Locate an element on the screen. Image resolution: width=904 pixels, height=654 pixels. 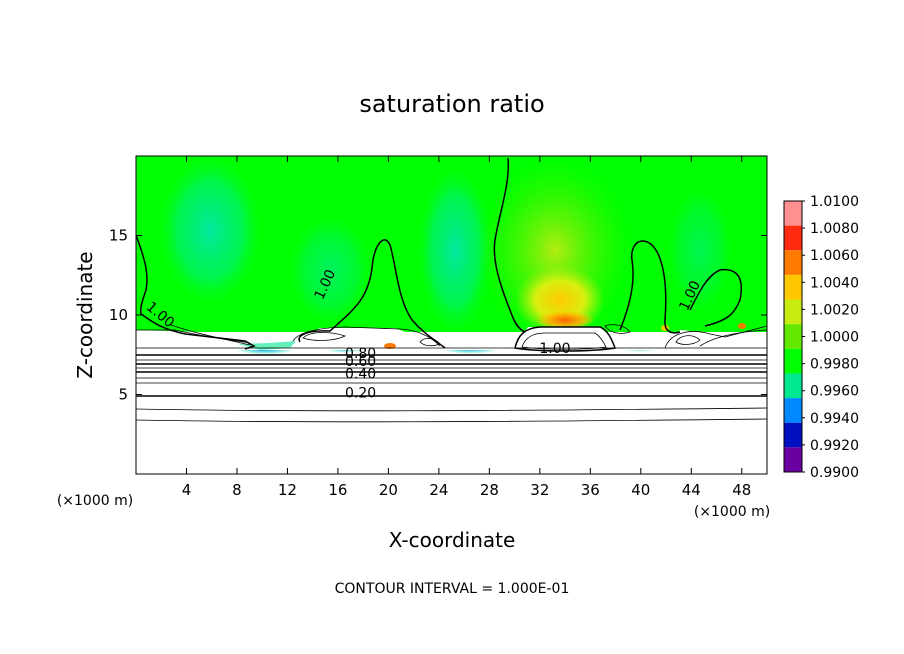
x-tick-label: 16 is located at coordinates (337, 490).